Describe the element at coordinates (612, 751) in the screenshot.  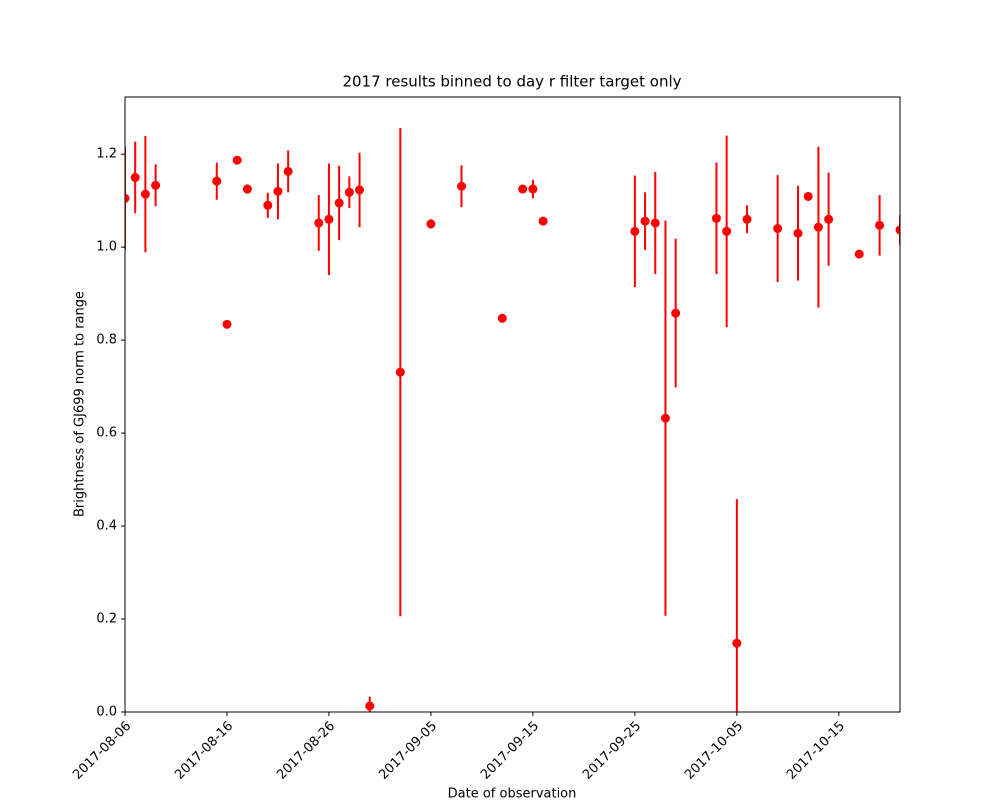
I see `x-tick-label: 2017-09-25` at that location.